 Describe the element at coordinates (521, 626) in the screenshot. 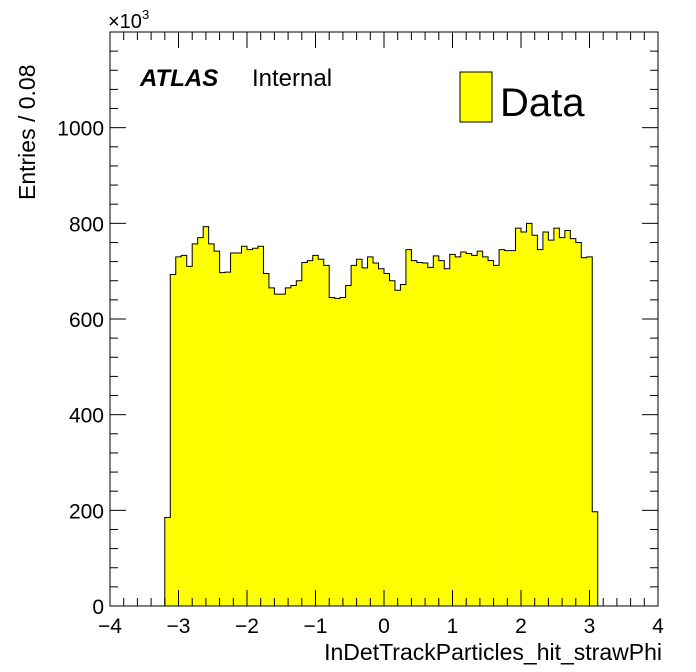

I see `x-tick-label: 2` at that location.